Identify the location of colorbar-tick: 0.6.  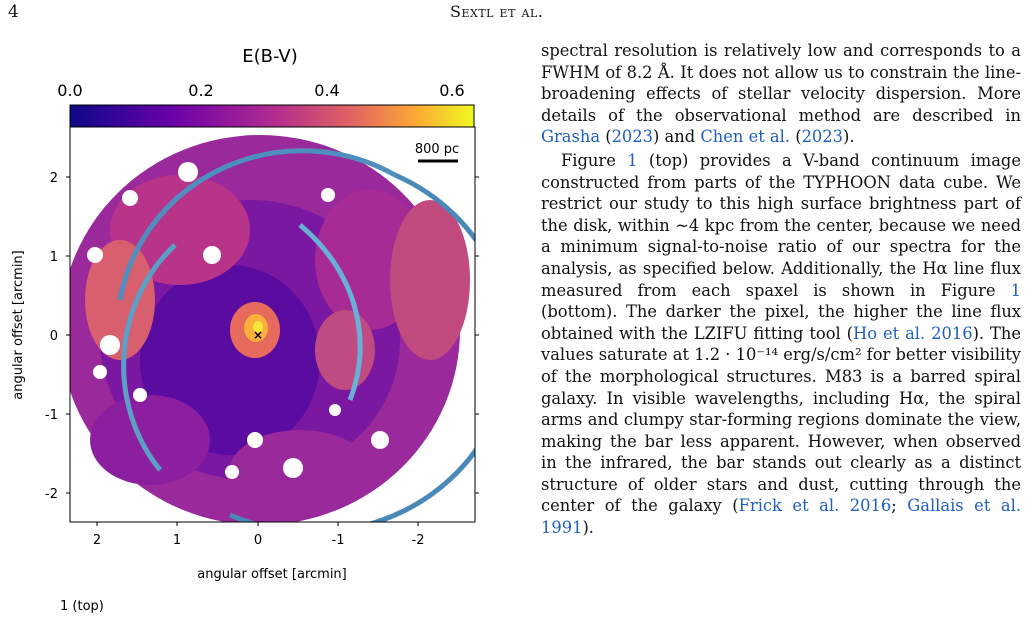
(451, 90).